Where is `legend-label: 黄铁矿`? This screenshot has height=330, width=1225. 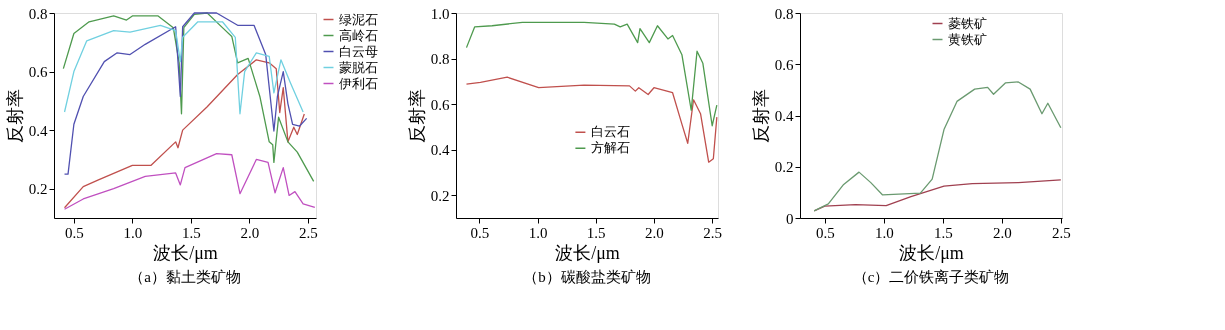
legend-label: 黄铁矿 is located at coordinates (967, 39).